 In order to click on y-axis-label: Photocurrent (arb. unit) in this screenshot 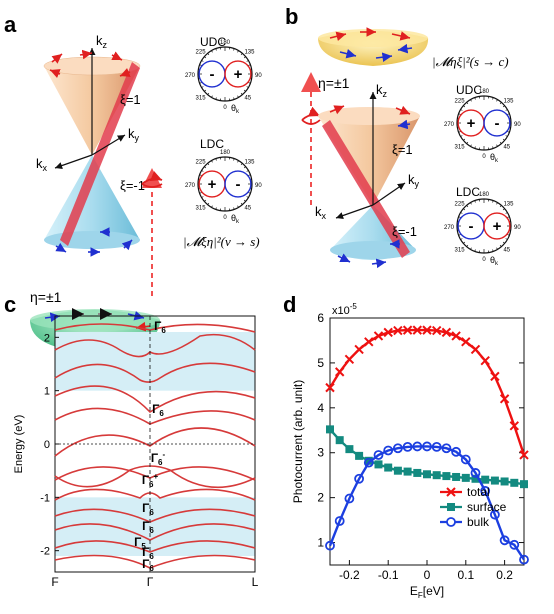, I will do `click(298, 441)`.